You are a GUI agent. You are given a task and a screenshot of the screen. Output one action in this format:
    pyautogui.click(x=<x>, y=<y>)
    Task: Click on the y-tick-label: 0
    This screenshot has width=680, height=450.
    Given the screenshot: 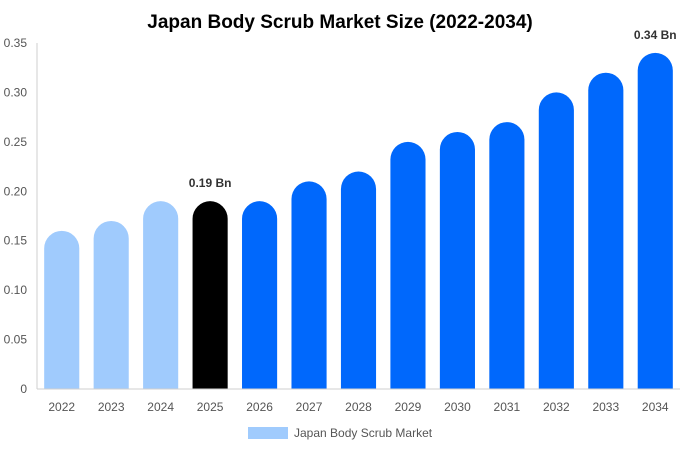 What is the action you would take?
    pyautogui.click(x=23, y=389)
    